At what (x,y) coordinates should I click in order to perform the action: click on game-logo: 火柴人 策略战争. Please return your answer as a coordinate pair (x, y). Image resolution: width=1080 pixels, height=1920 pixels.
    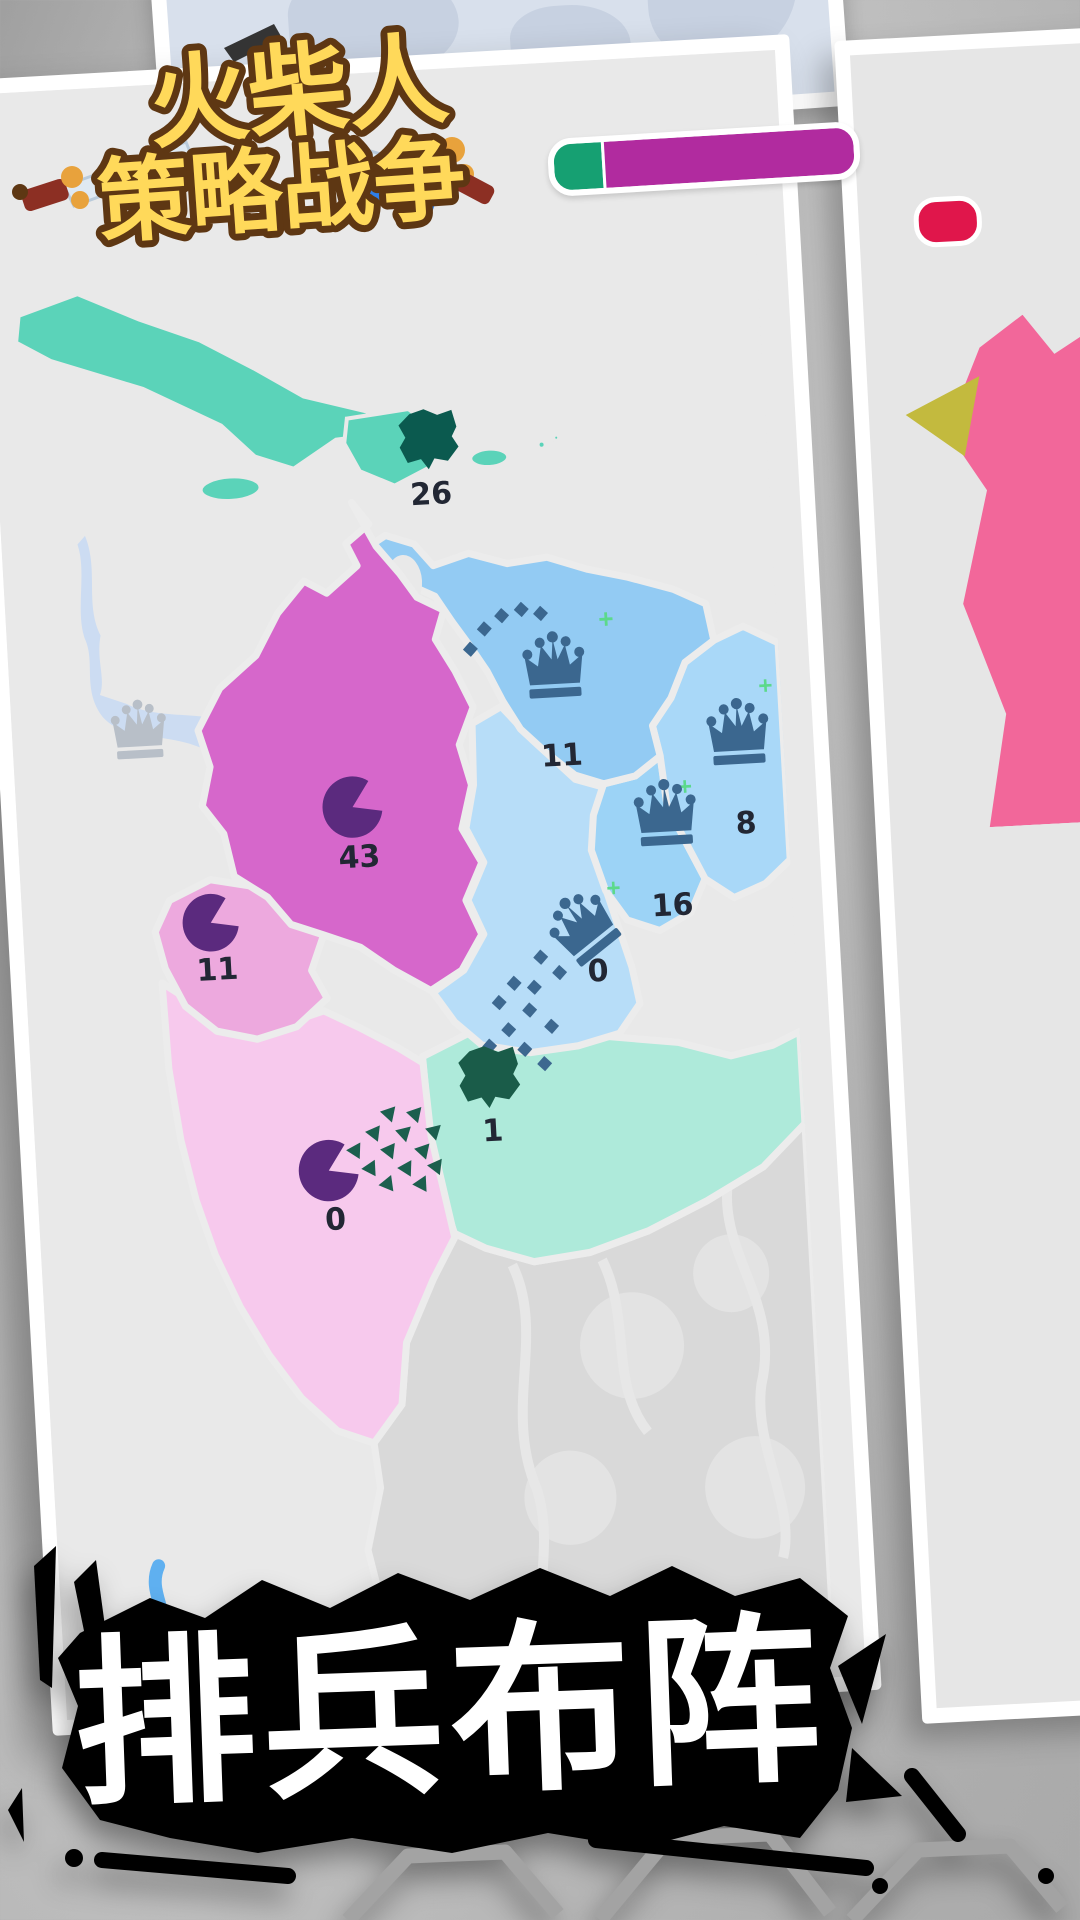
    Looking at the image, I should click on (253, 134).